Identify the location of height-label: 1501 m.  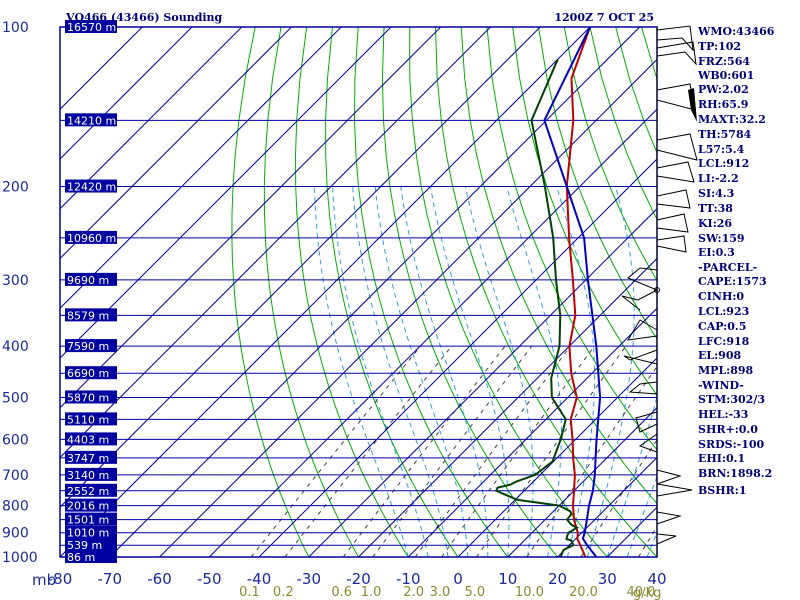
(91, 519).